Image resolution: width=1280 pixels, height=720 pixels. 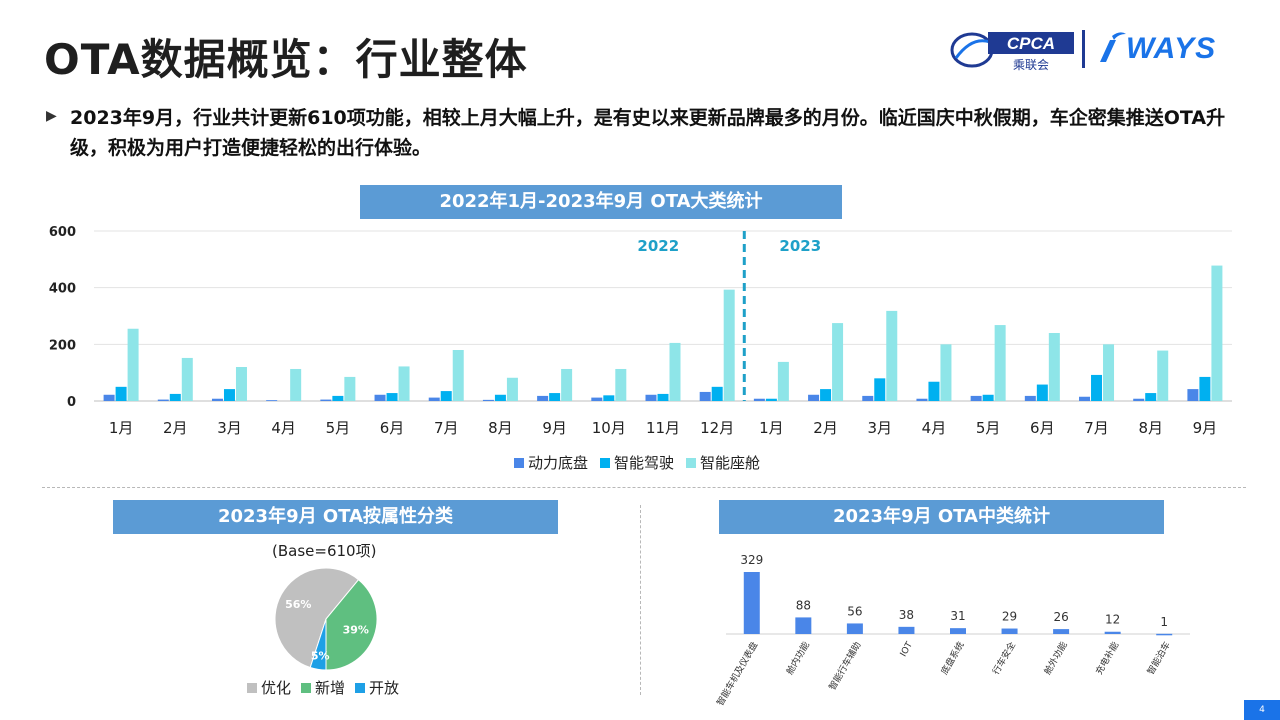 I want to click on mid-category-label: 充电补能, so click(x=1107, y=658).